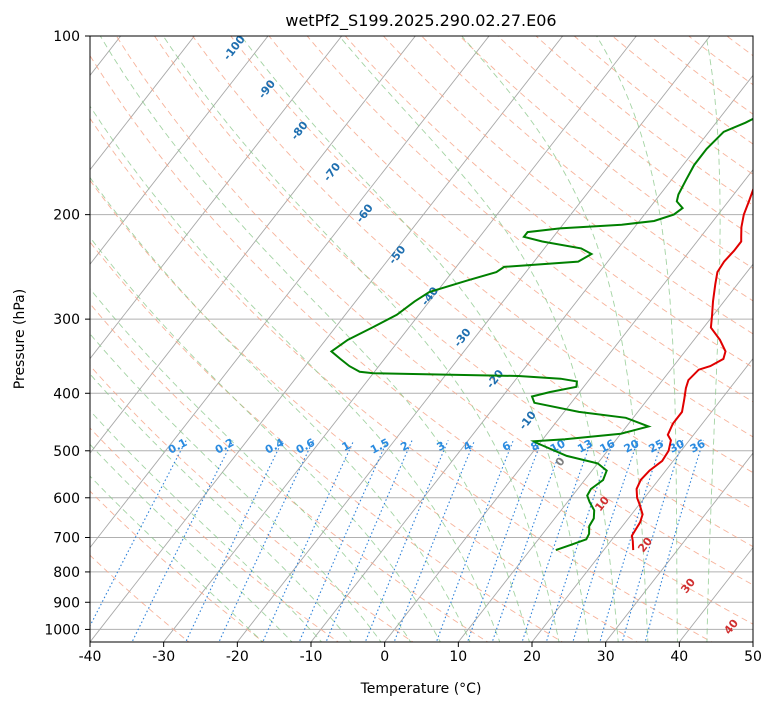 The height and width of the screenshot is (708, 775). Describe the element at coordinates (66, 452) in the screenshot. I see `y-tick-label: 500` at that location.